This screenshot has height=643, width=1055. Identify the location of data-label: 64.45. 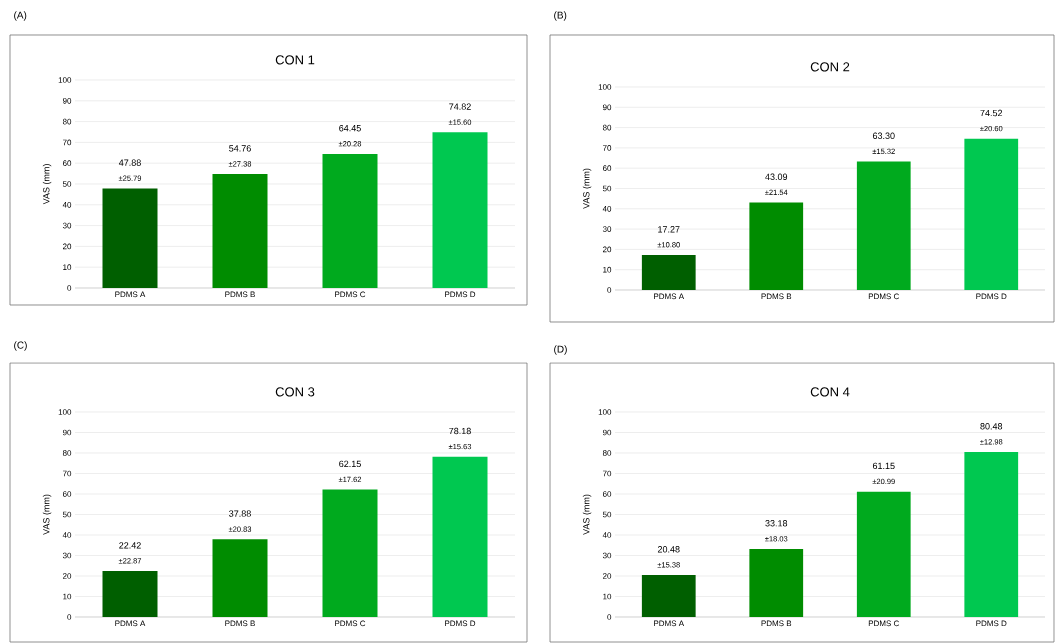
(350, 128).